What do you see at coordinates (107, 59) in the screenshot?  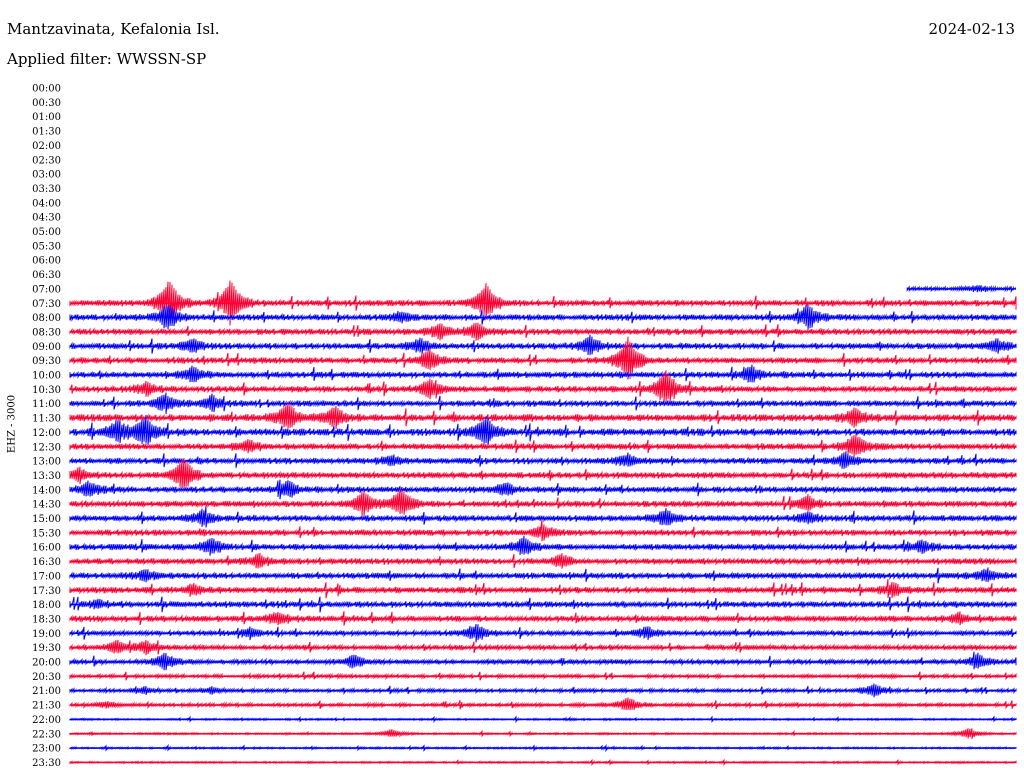 I see `filter-label: Applied filter: WWSSN-SP` at bounding box center [107, 59].